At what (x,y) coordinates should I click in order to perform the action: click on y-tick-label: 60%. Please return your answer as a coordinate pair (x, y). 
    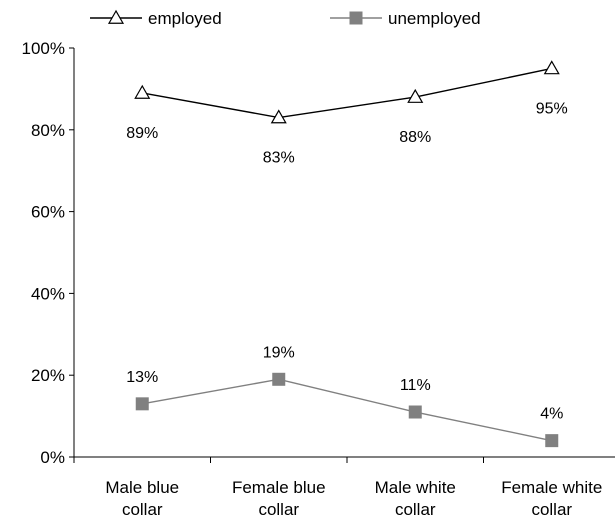
    Looking at the image, I should click on (48, 212).